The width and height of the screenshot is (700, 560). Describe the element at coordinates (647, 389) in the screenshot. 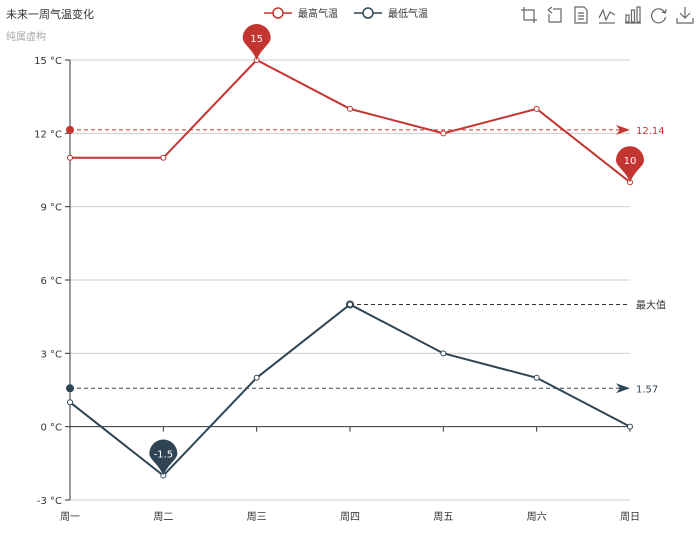

I see `min-temp-average-label: 1.57` at that location.